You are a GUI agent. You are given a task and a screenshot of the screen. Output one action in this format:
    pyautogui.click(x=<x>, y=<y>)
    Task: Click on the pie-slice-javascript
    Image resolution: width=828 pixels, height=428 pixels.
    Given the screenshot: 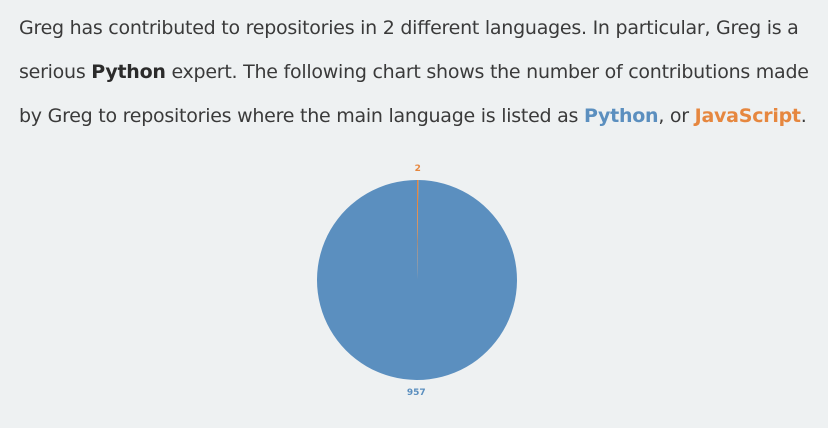 What is the action you would take?
    pyautogui.click(x=418, y=230)
    